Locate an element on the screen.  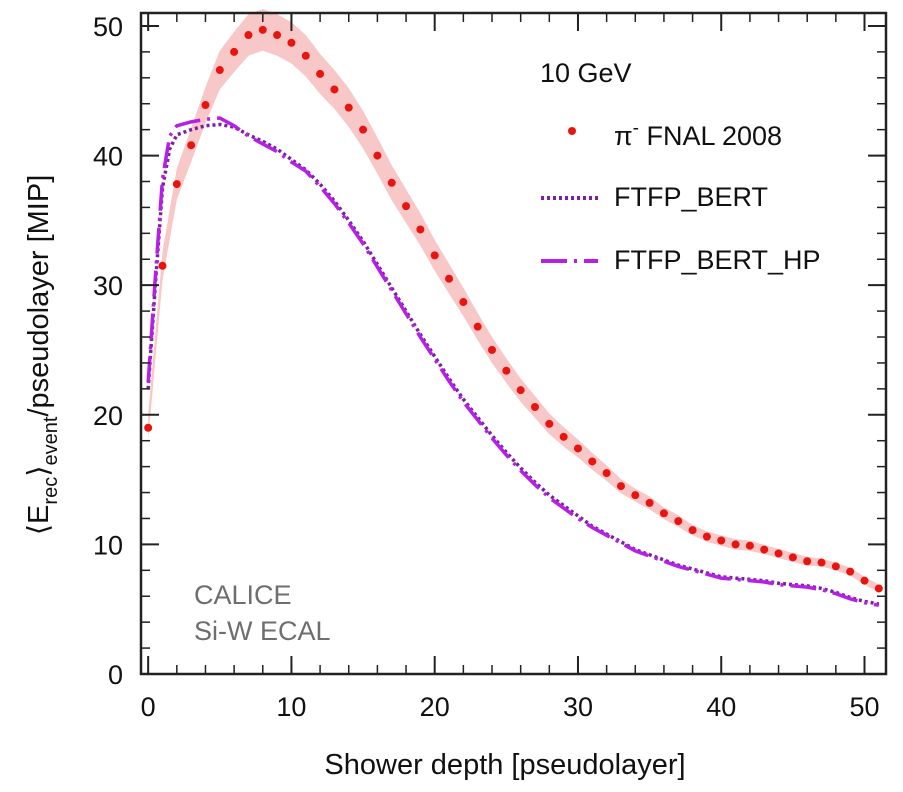
x-tick-label: 40 is located at coordinates (721, 707).